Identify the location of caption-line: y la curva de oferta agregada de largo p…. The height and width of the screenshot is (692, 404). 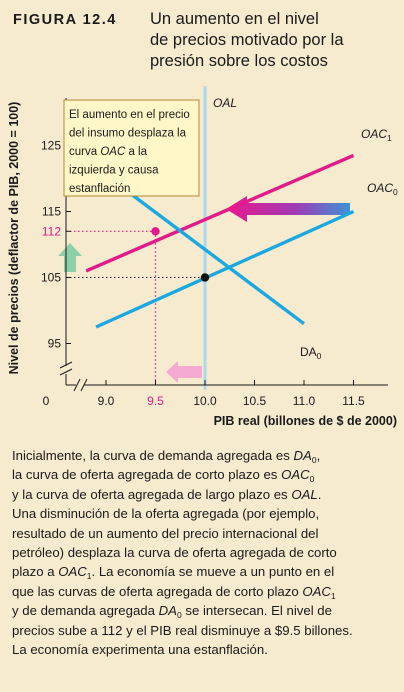
(167, 494).